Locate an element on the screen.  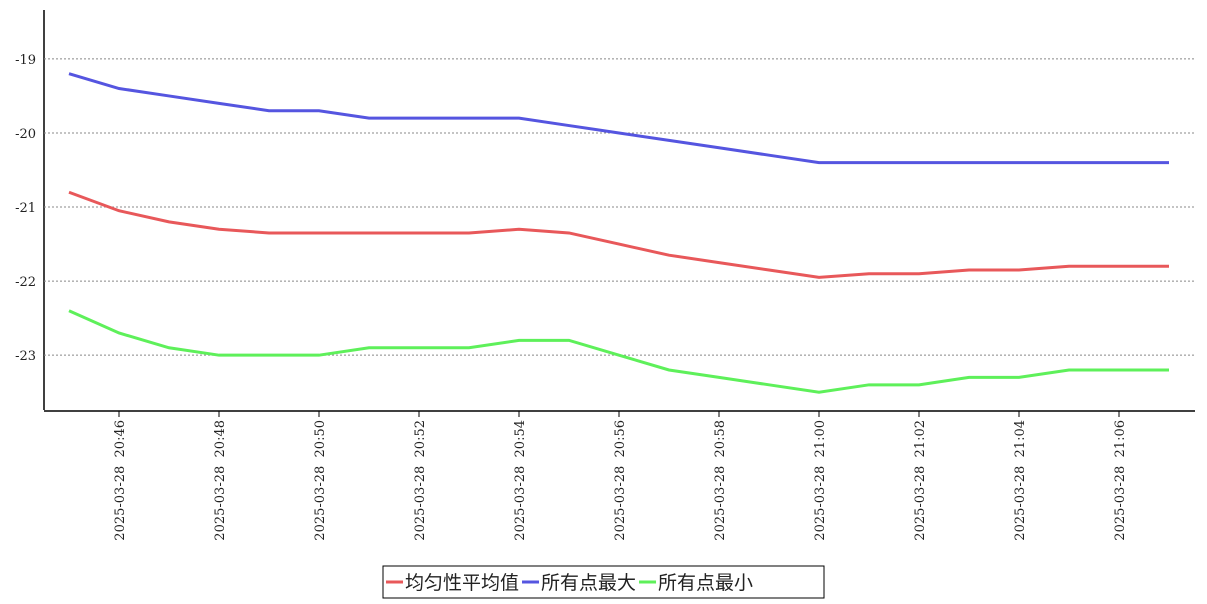
x-tick-label: 2025-03-28 21:06 is located at coordinates (1120, 480).